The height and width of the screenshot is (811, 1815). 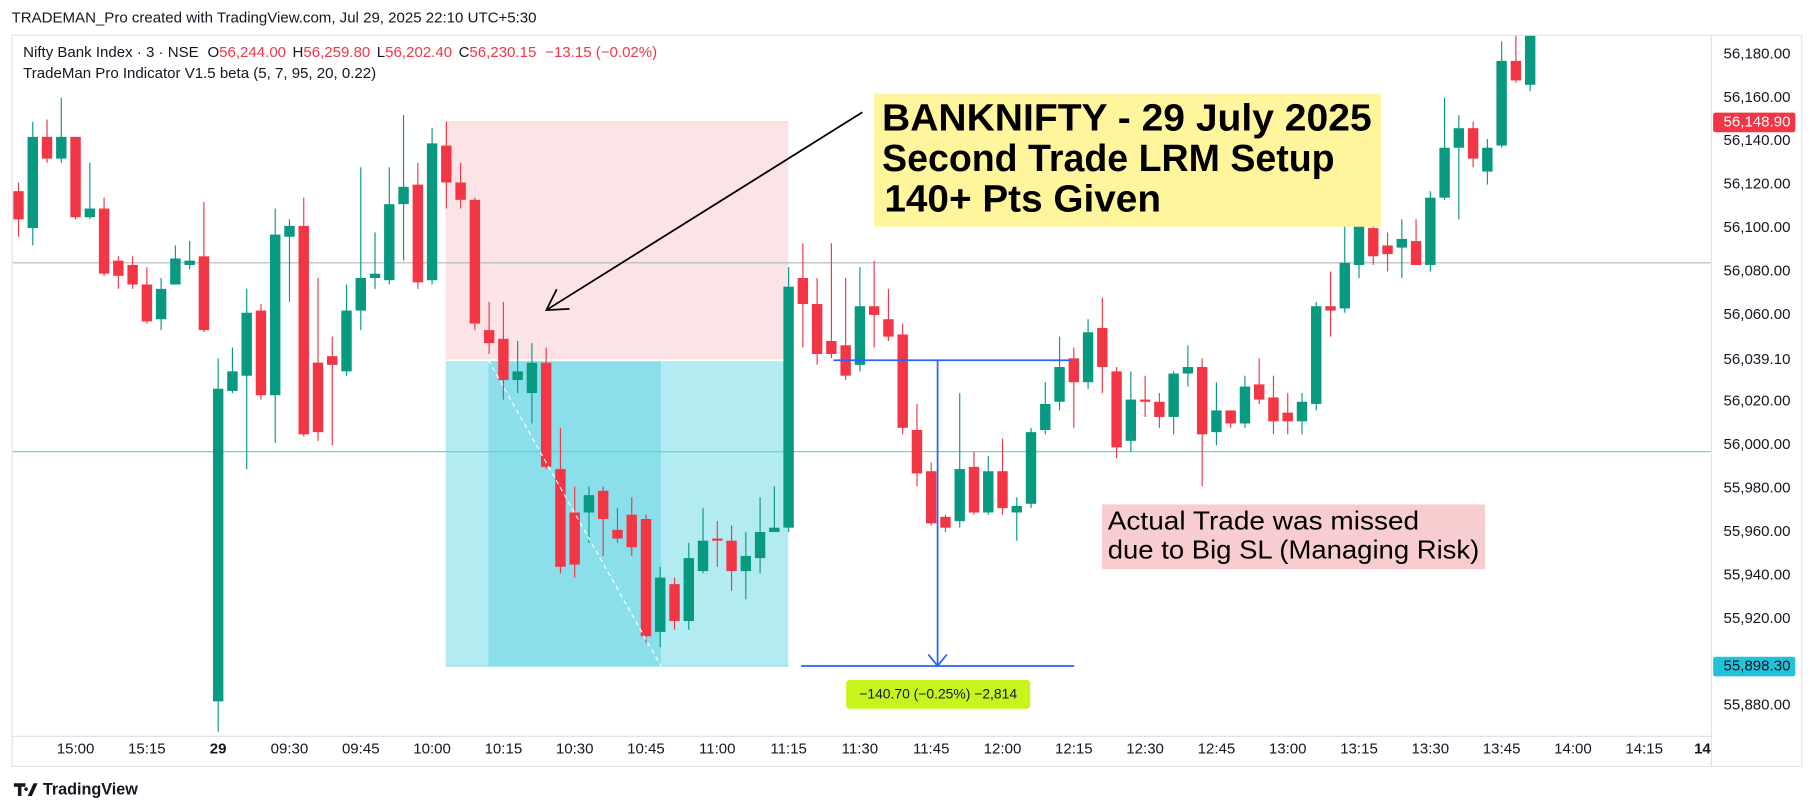 What do you see at coordinates (336, 52) in the screenshot?
I see `legend-value: 56,259.80` at bounding box center [336, 52].